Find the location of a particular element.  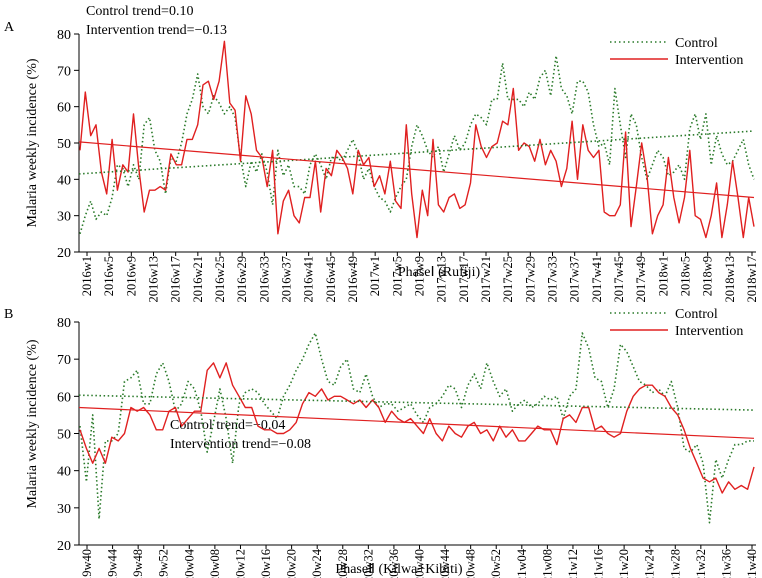

panel-a-x-tick-label: 2017w29 is located at coordinates (530, 279).